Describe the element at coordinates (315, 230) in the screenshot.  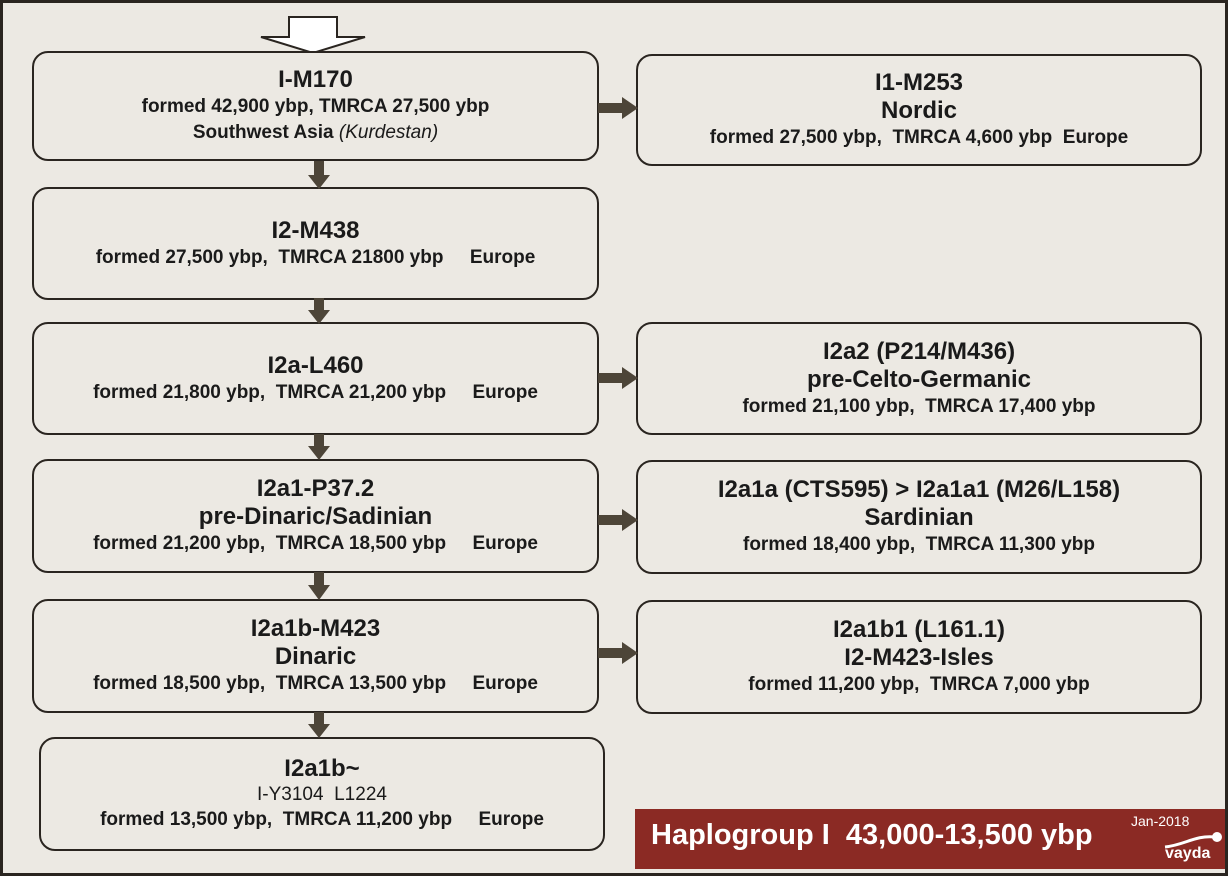
I see `node-title: I2-M438` at that location.